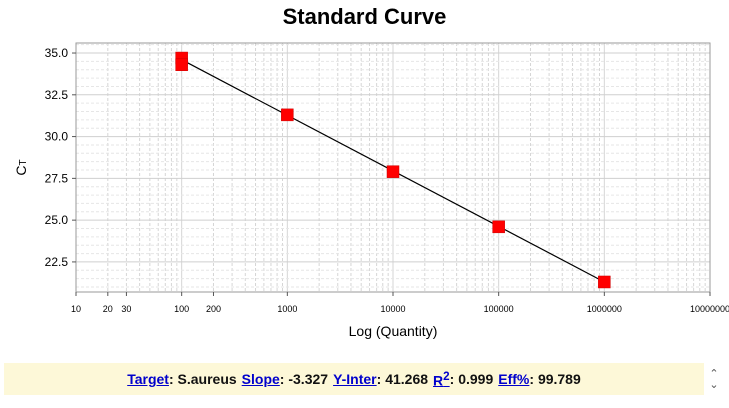 This screenshot has width=729, height=408. What do you see at coordinates (709, 309) in the screenshot?
I see `x-tick-label: 10000000` at bounding box center [709, 309].